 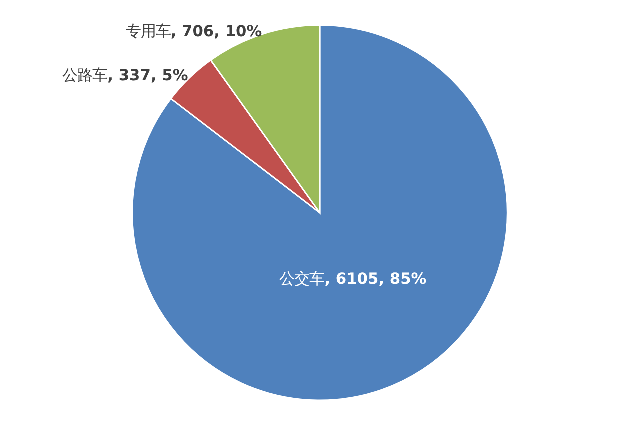 I want to click on data-label: , 6105, 85%, so click(x=375, y=279).